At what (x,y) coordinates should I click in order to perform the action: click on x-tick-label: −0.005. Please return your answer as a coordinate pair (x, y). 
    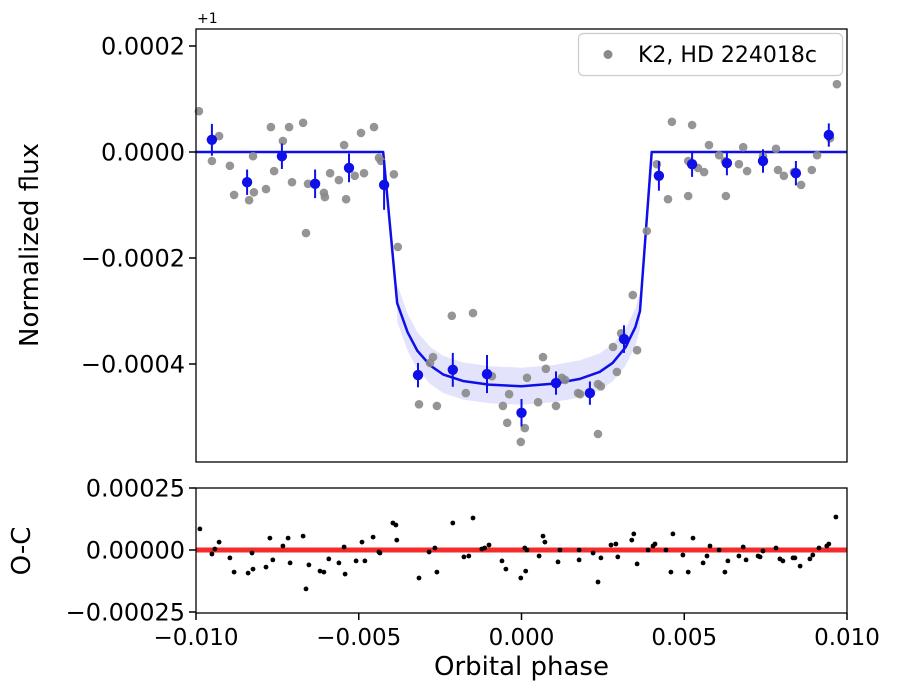
    Looking at the image, I should click on (358, 638).